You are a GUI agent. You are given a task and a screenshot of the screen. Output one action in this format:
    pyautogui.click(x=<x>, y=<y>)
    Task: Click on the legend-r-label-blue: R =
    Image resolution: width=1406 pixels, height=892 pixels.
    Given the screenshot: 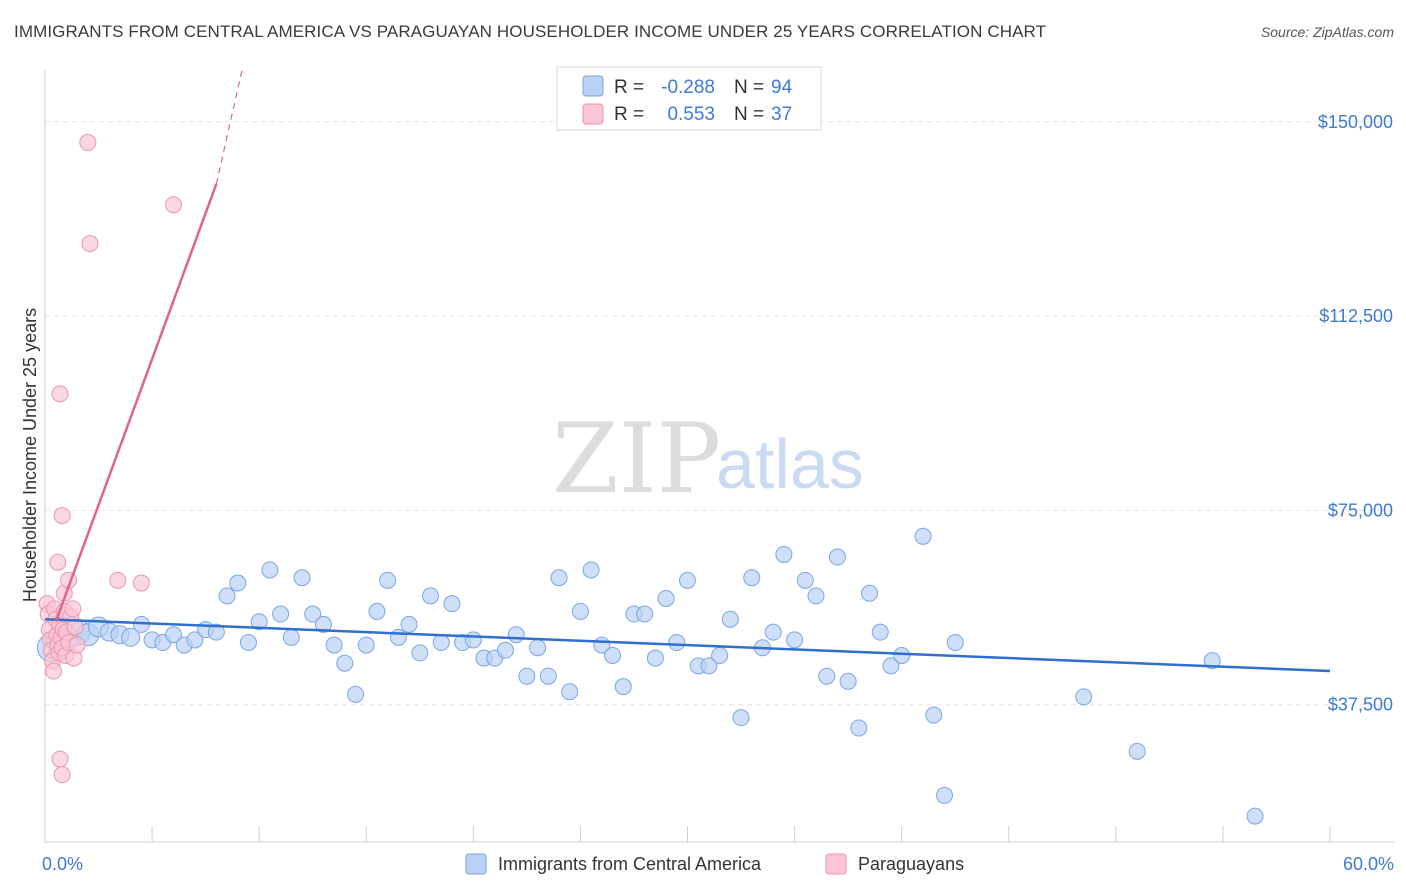 What is the action you would take?
    pyautogui.click(x=629, y=87)
    